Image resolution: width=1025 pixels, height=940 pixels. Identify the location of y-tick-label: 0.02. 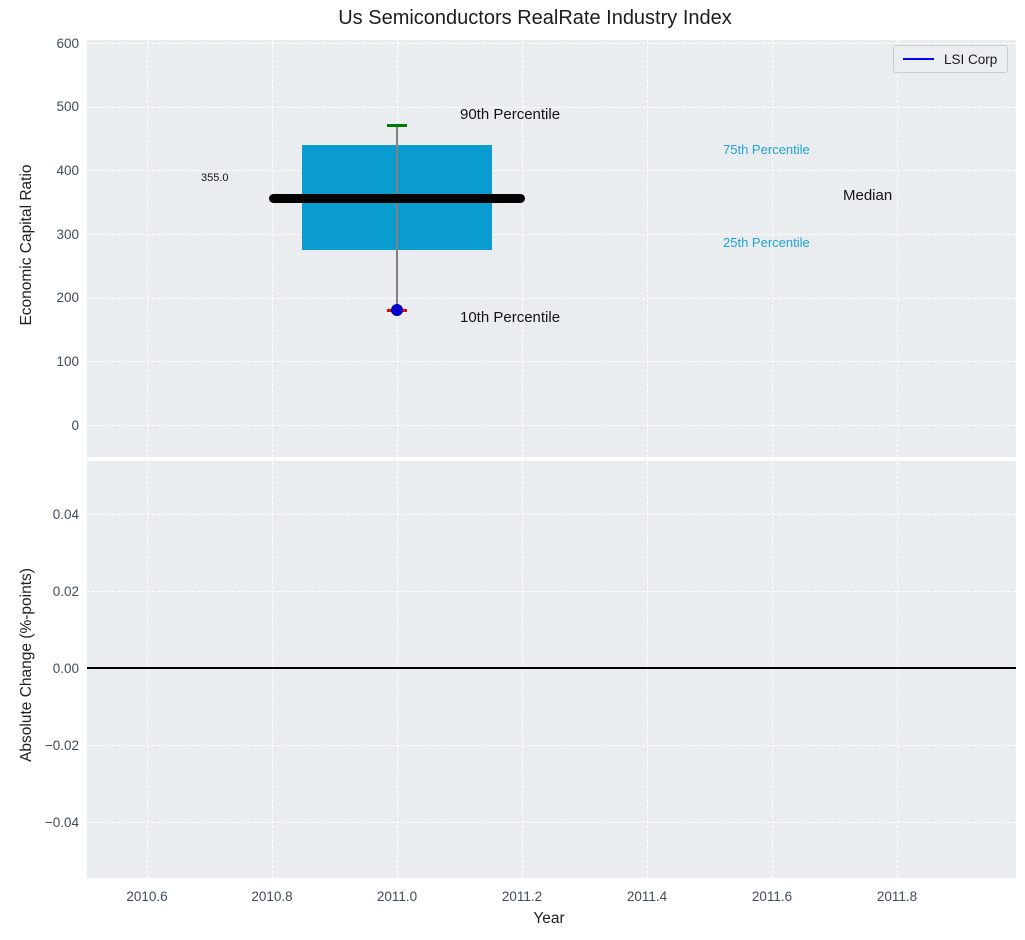
(65, 591).